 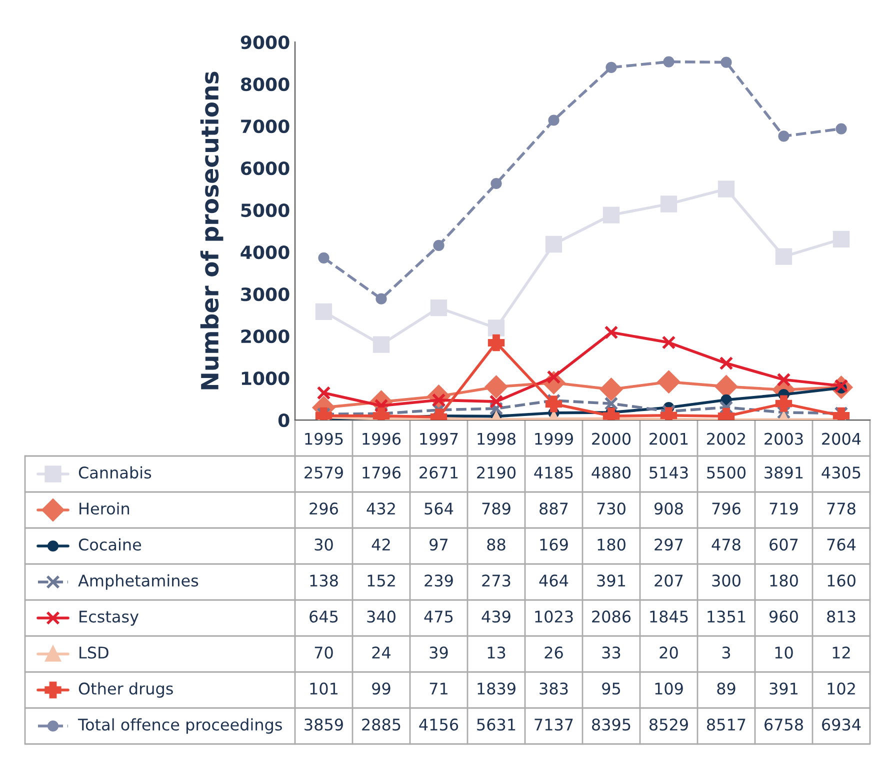 What do you see at coordinates (496, 724) in the screenshot?
I see `data-label: 5631` at bounding box center [496, 724].